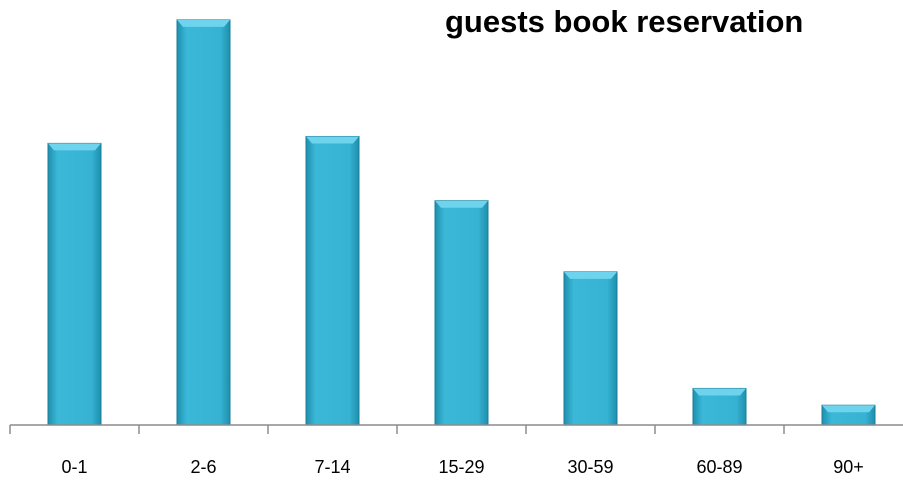 Image resolution: width=903 pixels, height=481 pixels. I want to click on x-tick-labels: 0-1 2-6 7-14 15-29 30-59 60-89 90+, so click(462, 467).